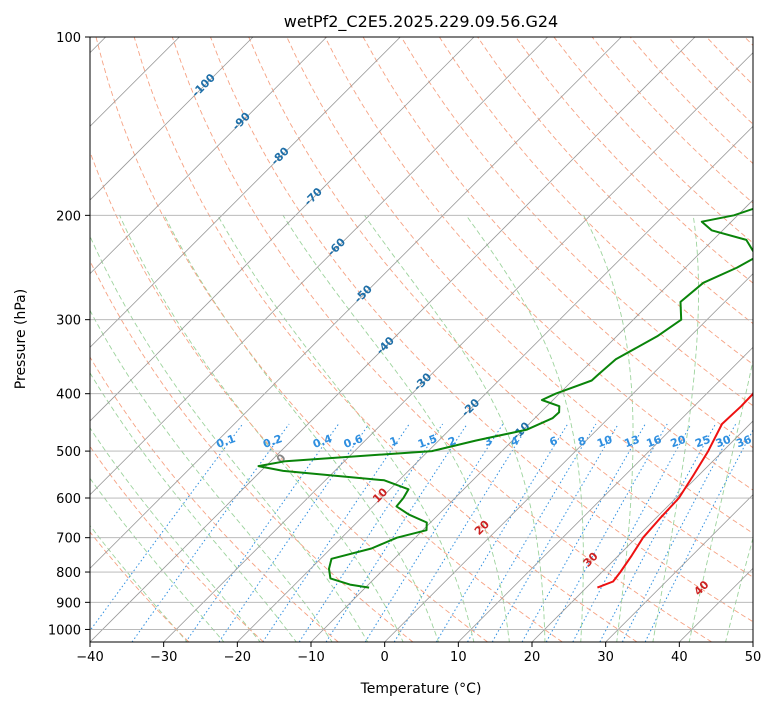 This screenshot has height=708, width=775. What do you see at coordinates (632, 441) in the screenshot?
I see `mixing-ratio-label: 13` at bounding box center [632, 441].